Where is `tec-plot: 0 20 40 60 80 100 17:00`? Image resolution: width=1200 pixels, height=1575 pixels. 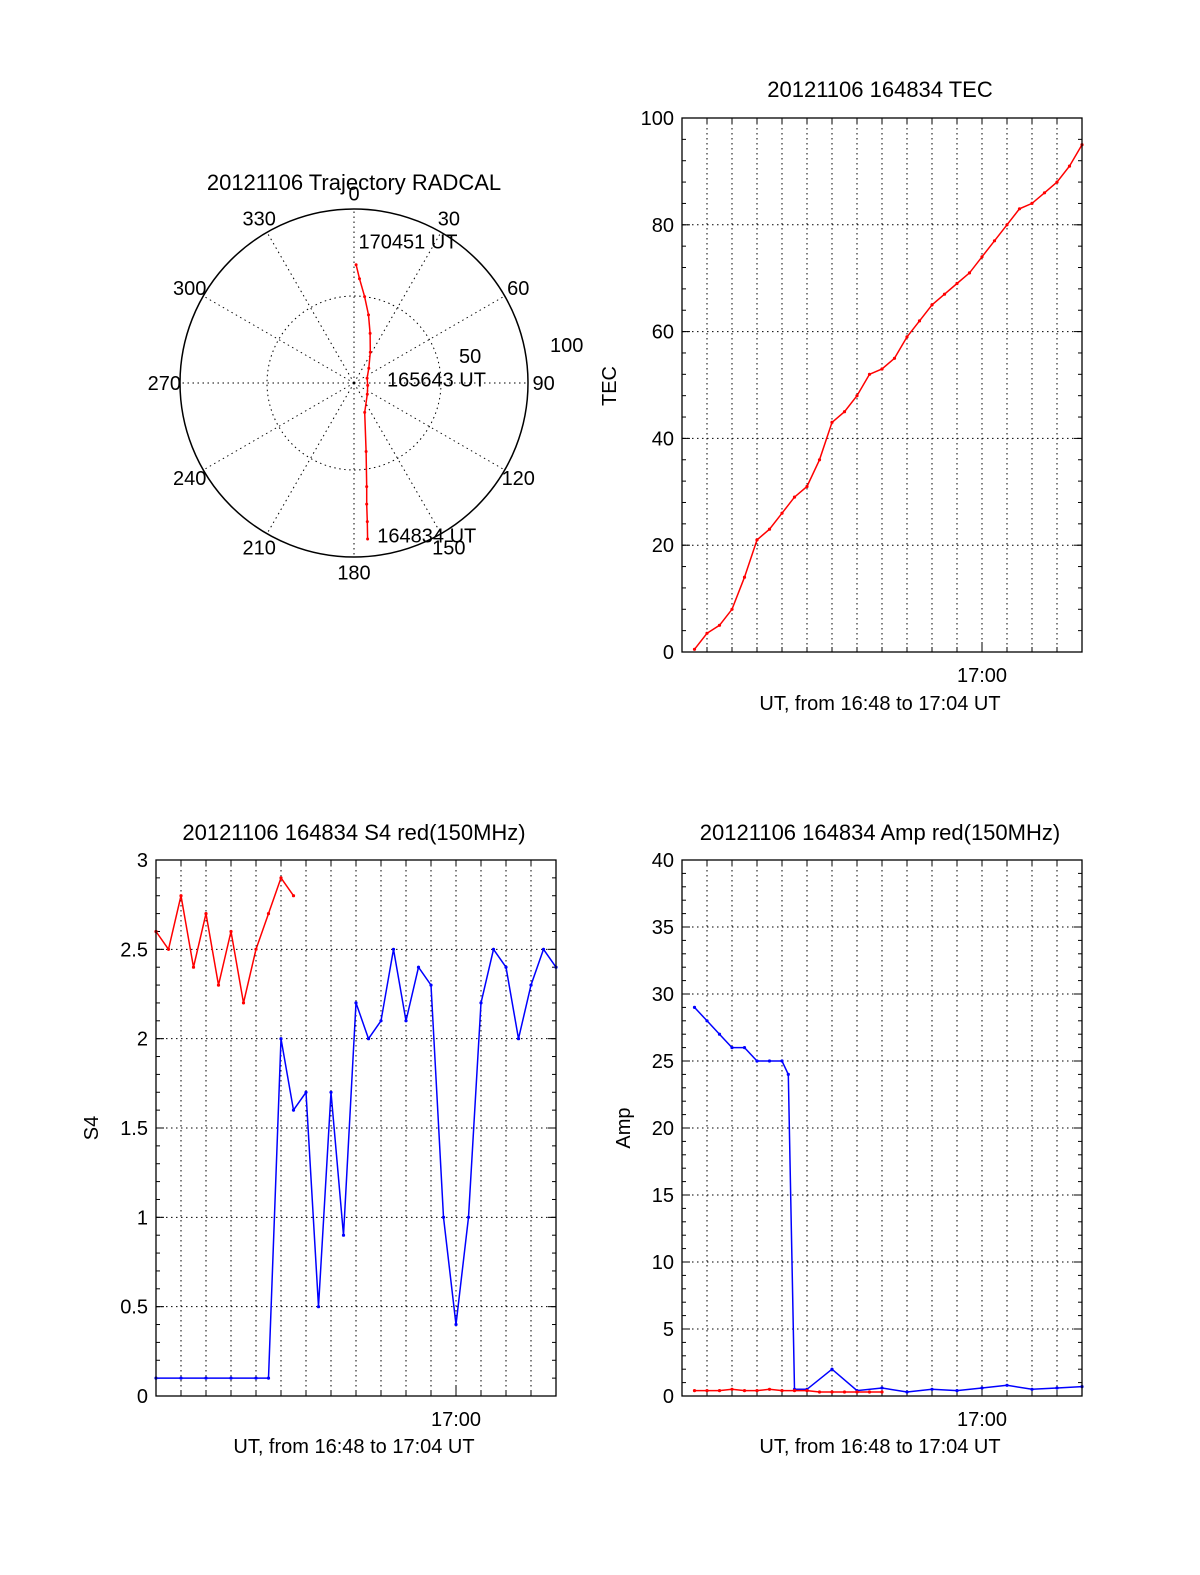
tec-plot: 0 20 40 60 80 100 17:00 is located at coordinates (862, 397).